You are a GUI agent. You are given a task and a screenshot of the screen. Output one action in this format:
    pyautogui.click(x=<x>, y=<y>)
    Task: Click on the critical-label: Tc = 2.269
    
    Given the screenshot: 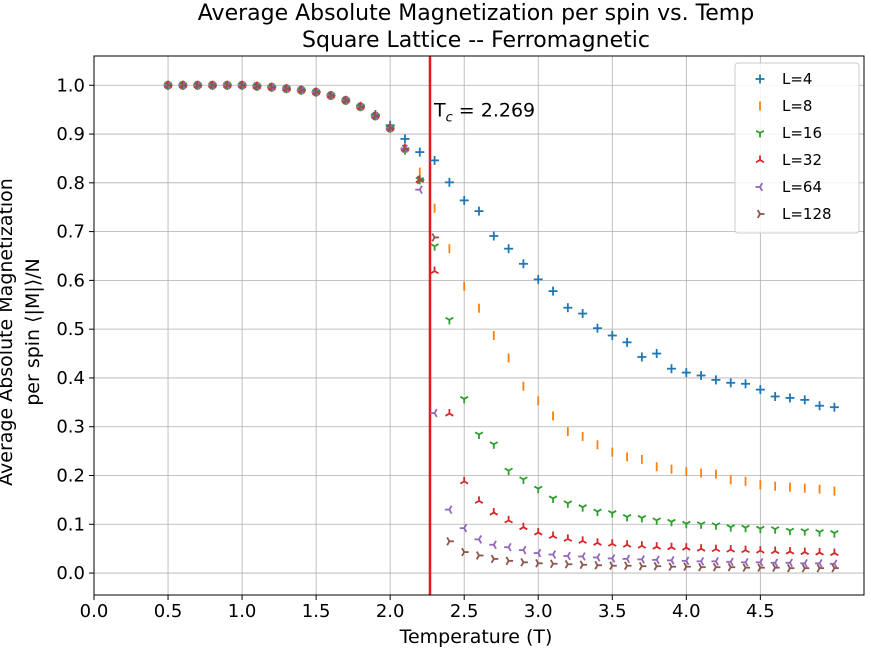 What is the action you would take?
    pyautogui.click(x=484, y=113)
    